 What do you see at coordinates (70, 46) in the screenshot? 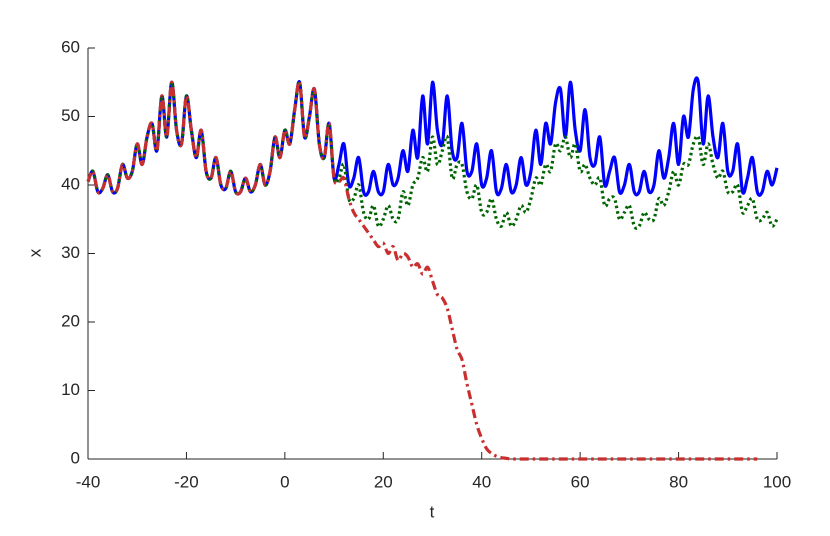
I see `y-tick-label: 60` at bounding box center [70, 46].